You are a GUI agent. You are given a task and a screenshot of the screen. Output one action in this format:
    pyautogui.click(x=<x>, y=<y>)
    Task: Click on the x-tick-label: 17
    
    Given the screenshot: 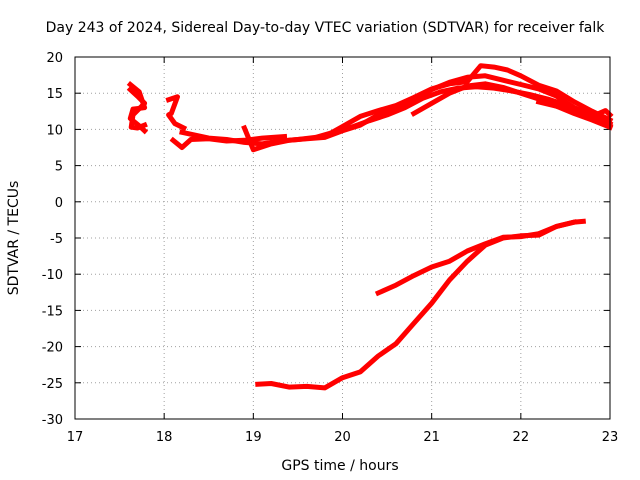 What is the action you would take?
    pyautogui.click(x=75, y=437)
    